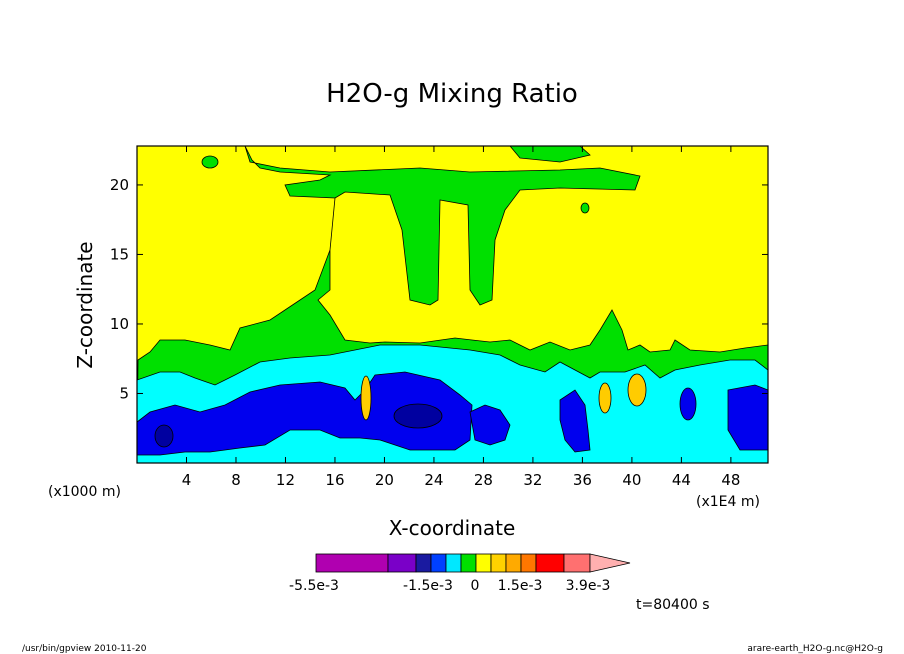  What do you see at coordinates (452, 528) in the screenshot?
I see `x-axis-label: X-coordinate` at bounding box center [452, 528].